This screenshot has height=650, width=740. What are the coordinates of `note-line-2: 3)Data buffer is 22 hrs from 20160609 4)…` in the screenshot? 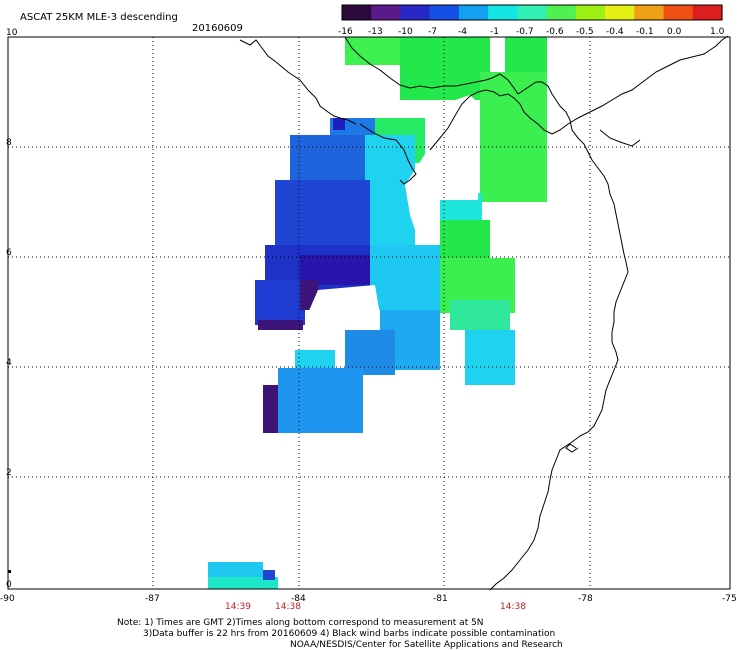 It's located at (349, 634).